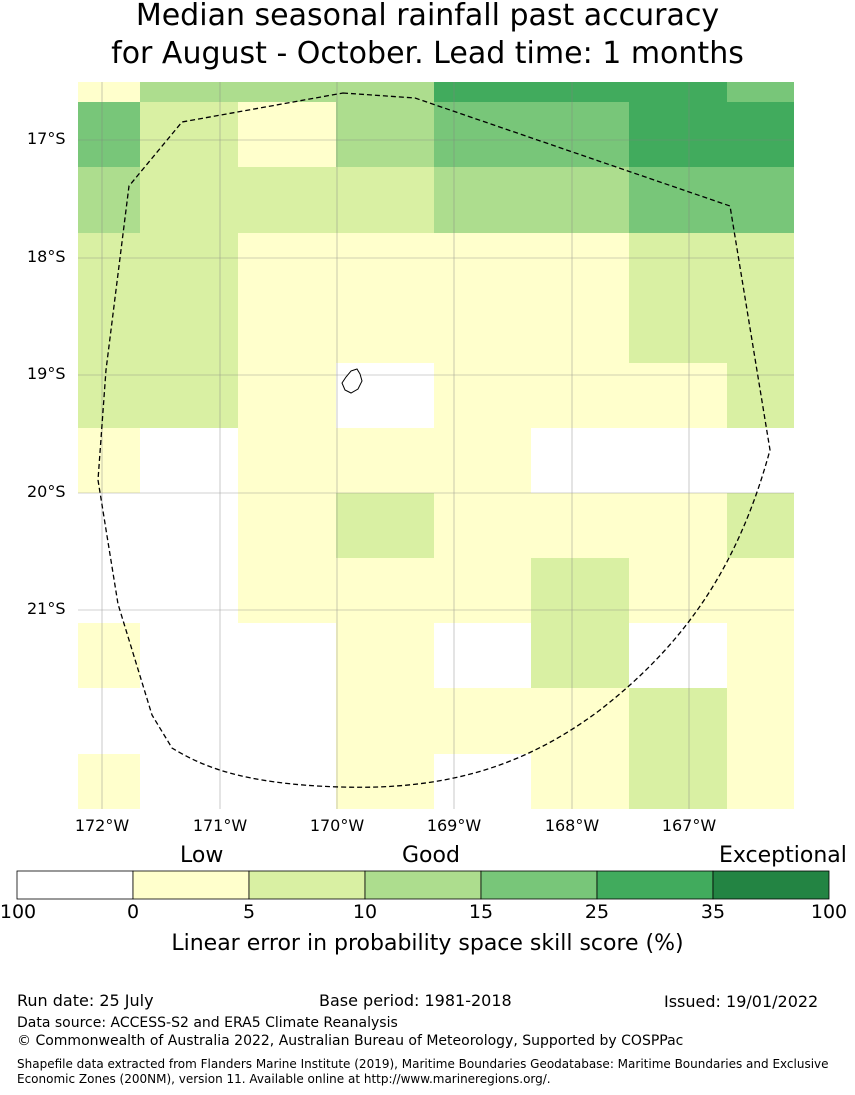 Image resolution: width=855 pixels, height=1095 pixels. What do you see at coordinates (220, 825) in the screenshot?
I see `lon-label-171w: 171°W` at bounding box center [220, 825].